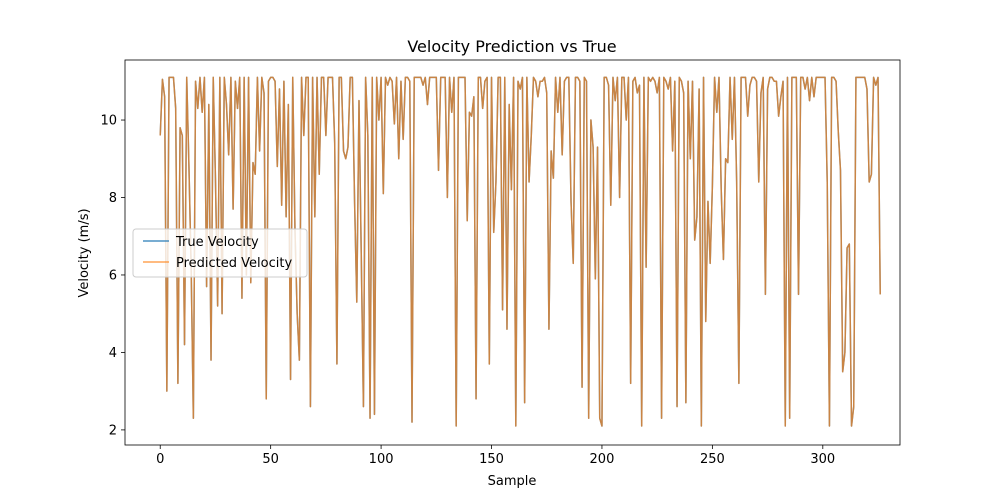 The height and width of the screenshot is (504, 1000). I want to click on x-tick-label: 250, so click(712, 459).